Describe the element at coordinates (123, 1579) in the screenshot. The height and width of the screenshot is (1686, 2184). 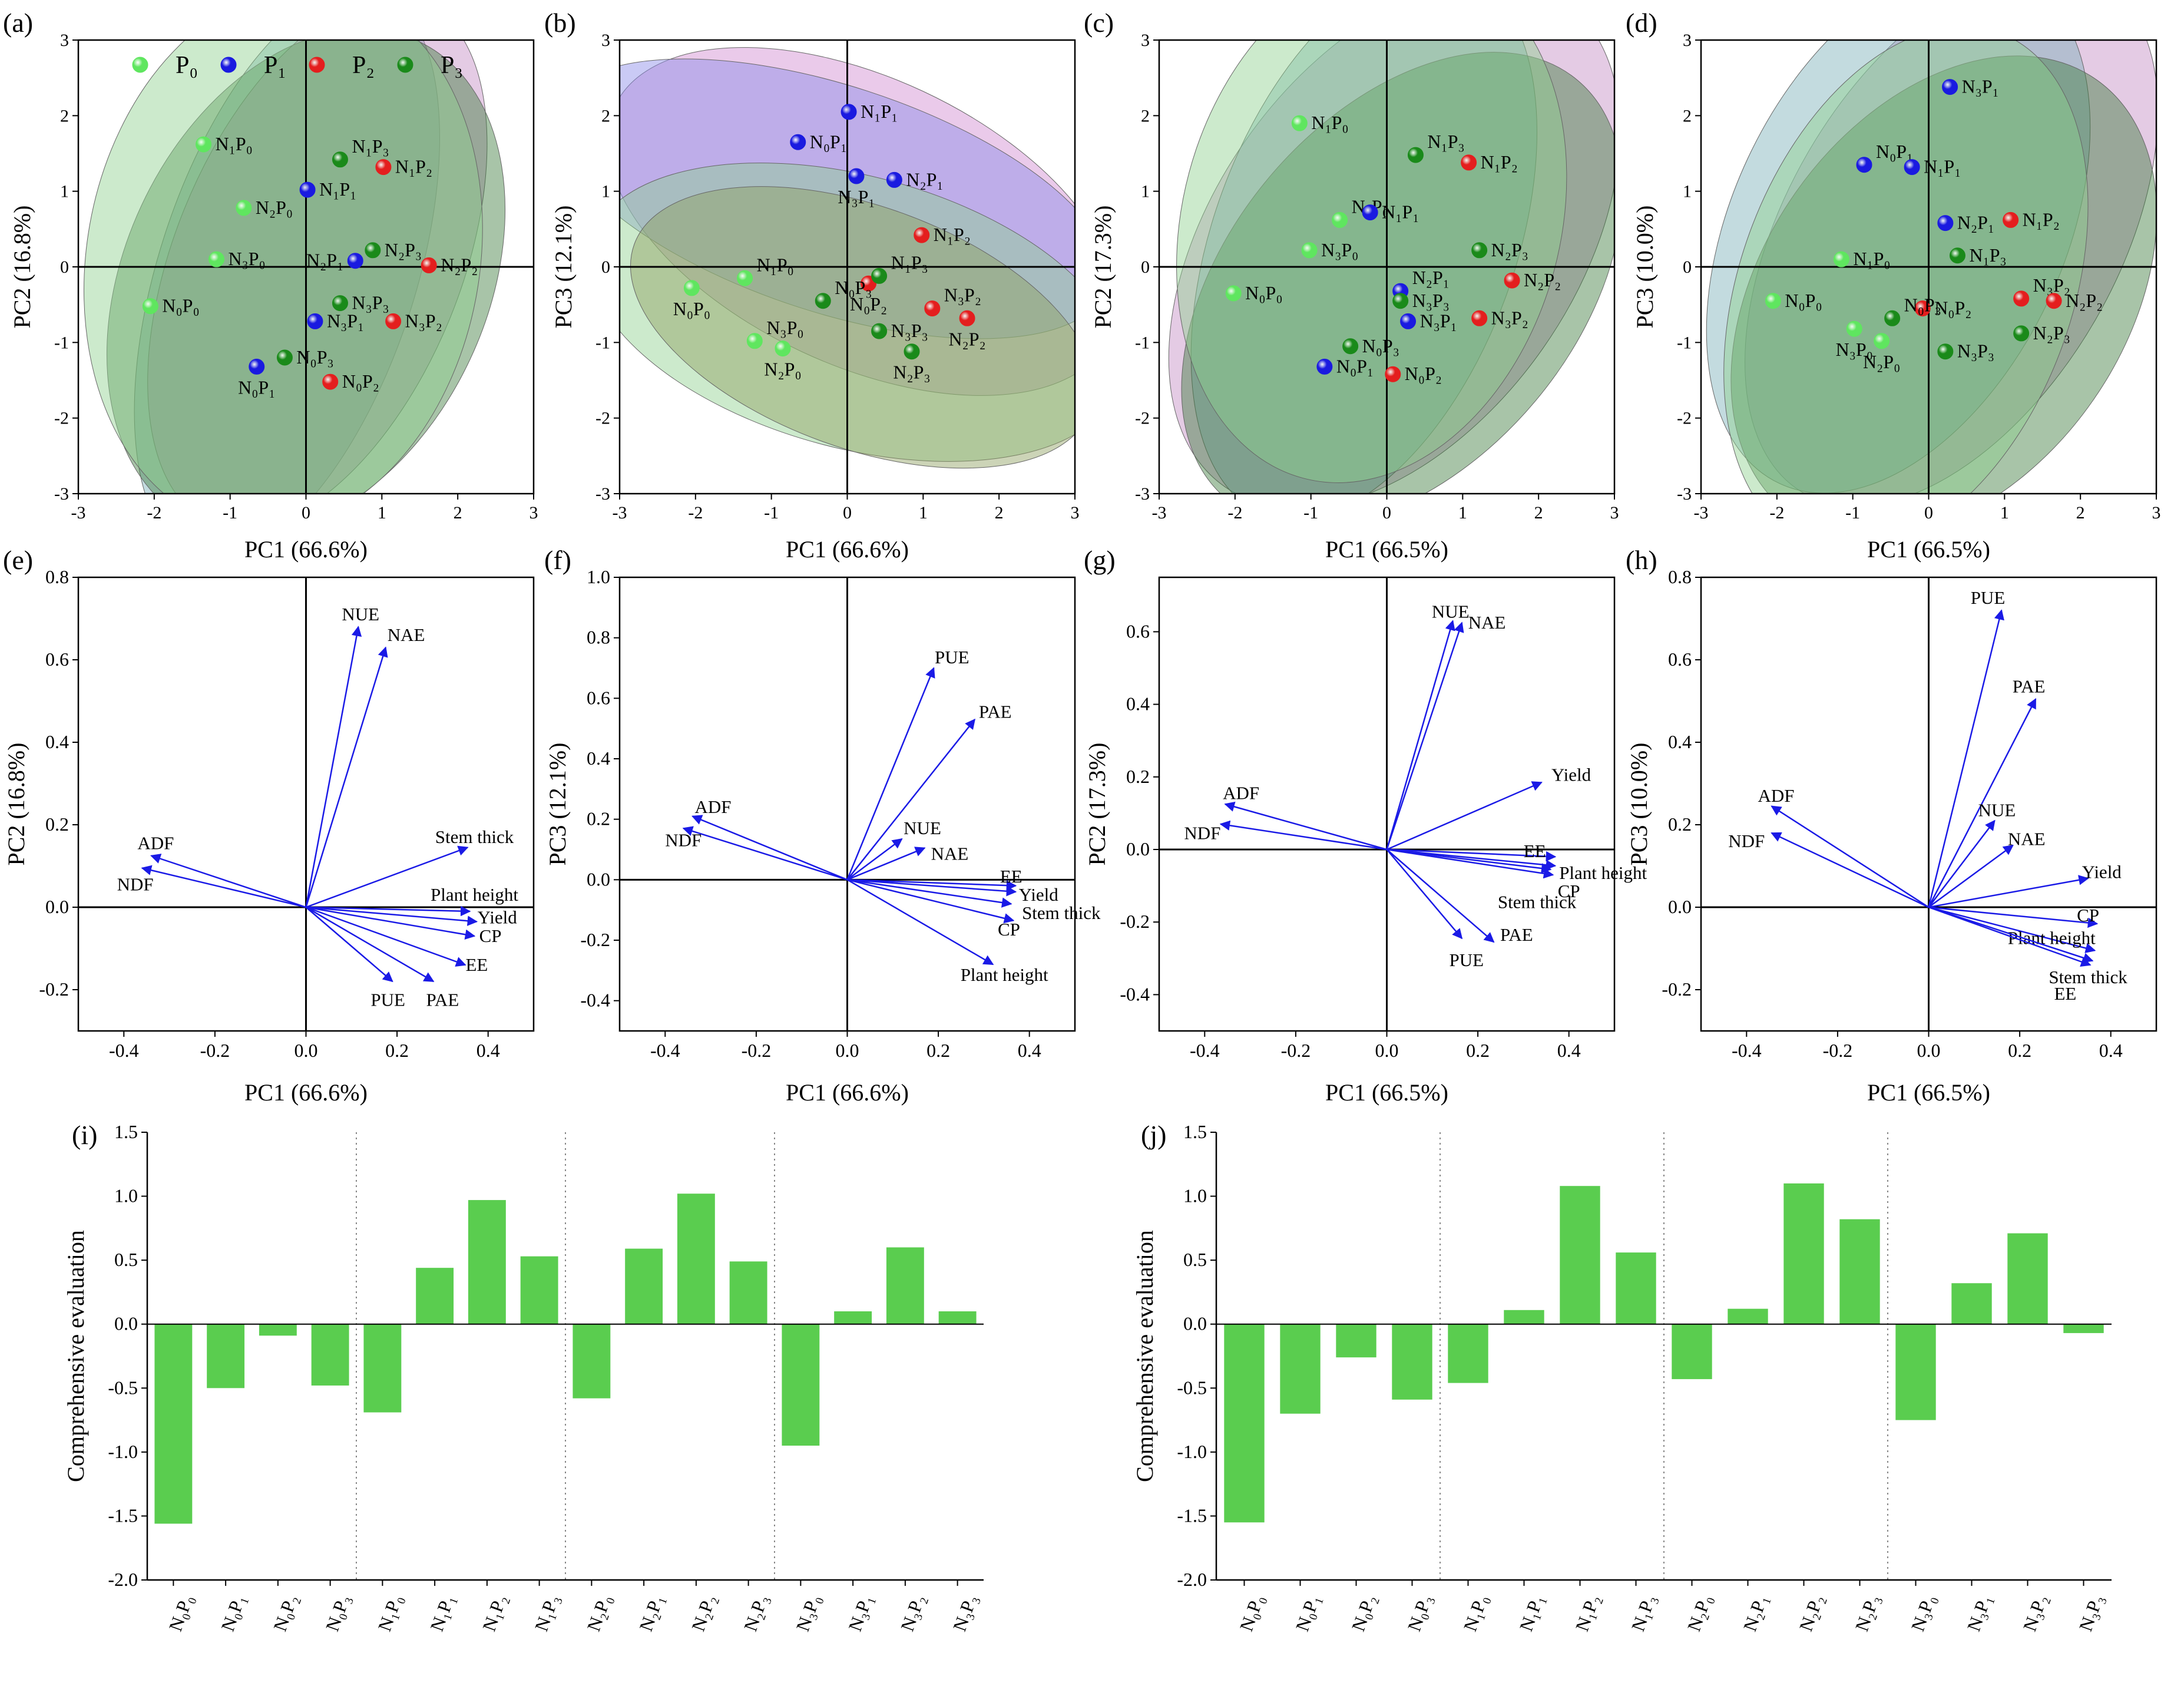
I see `y-tick-label: -2.0` at that location.